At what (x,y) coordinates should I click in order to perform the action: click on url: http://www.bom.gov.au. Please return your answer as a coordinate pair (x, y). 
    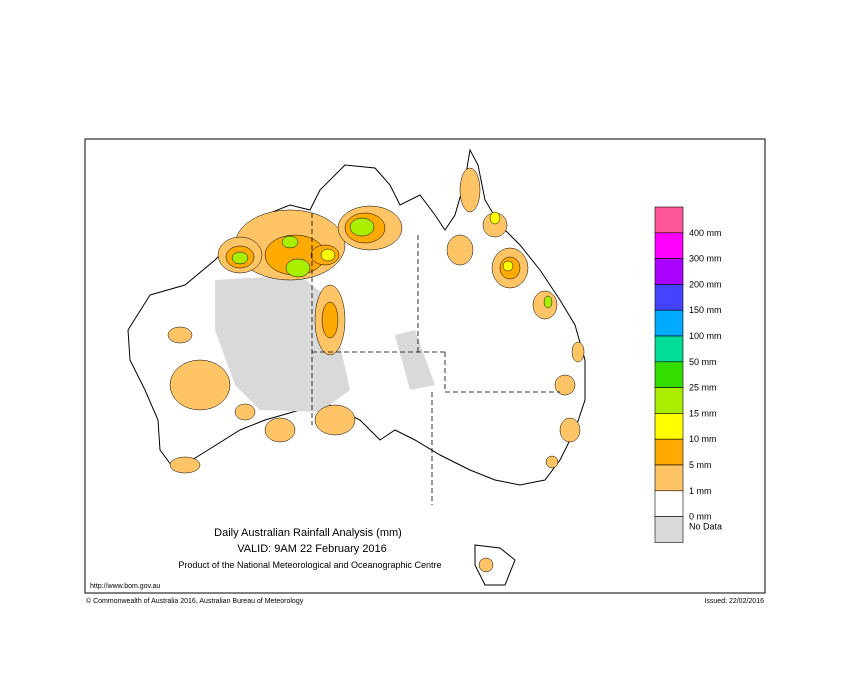
    Looking at the image, I should click on (125, 586).